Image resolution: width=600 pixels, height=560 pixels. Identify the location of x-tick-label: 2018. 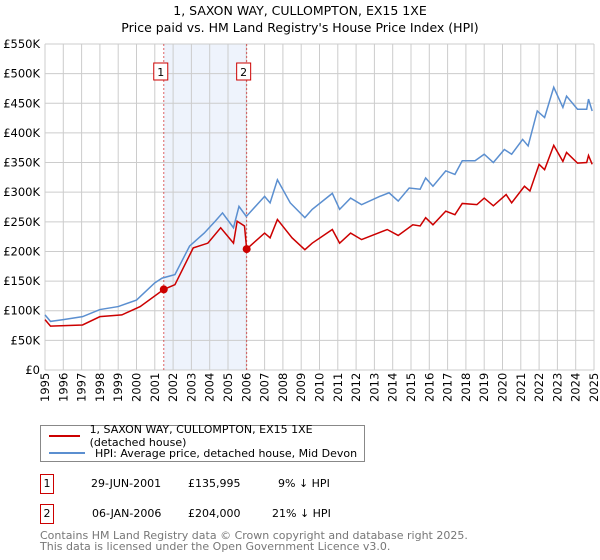
(466, 387).